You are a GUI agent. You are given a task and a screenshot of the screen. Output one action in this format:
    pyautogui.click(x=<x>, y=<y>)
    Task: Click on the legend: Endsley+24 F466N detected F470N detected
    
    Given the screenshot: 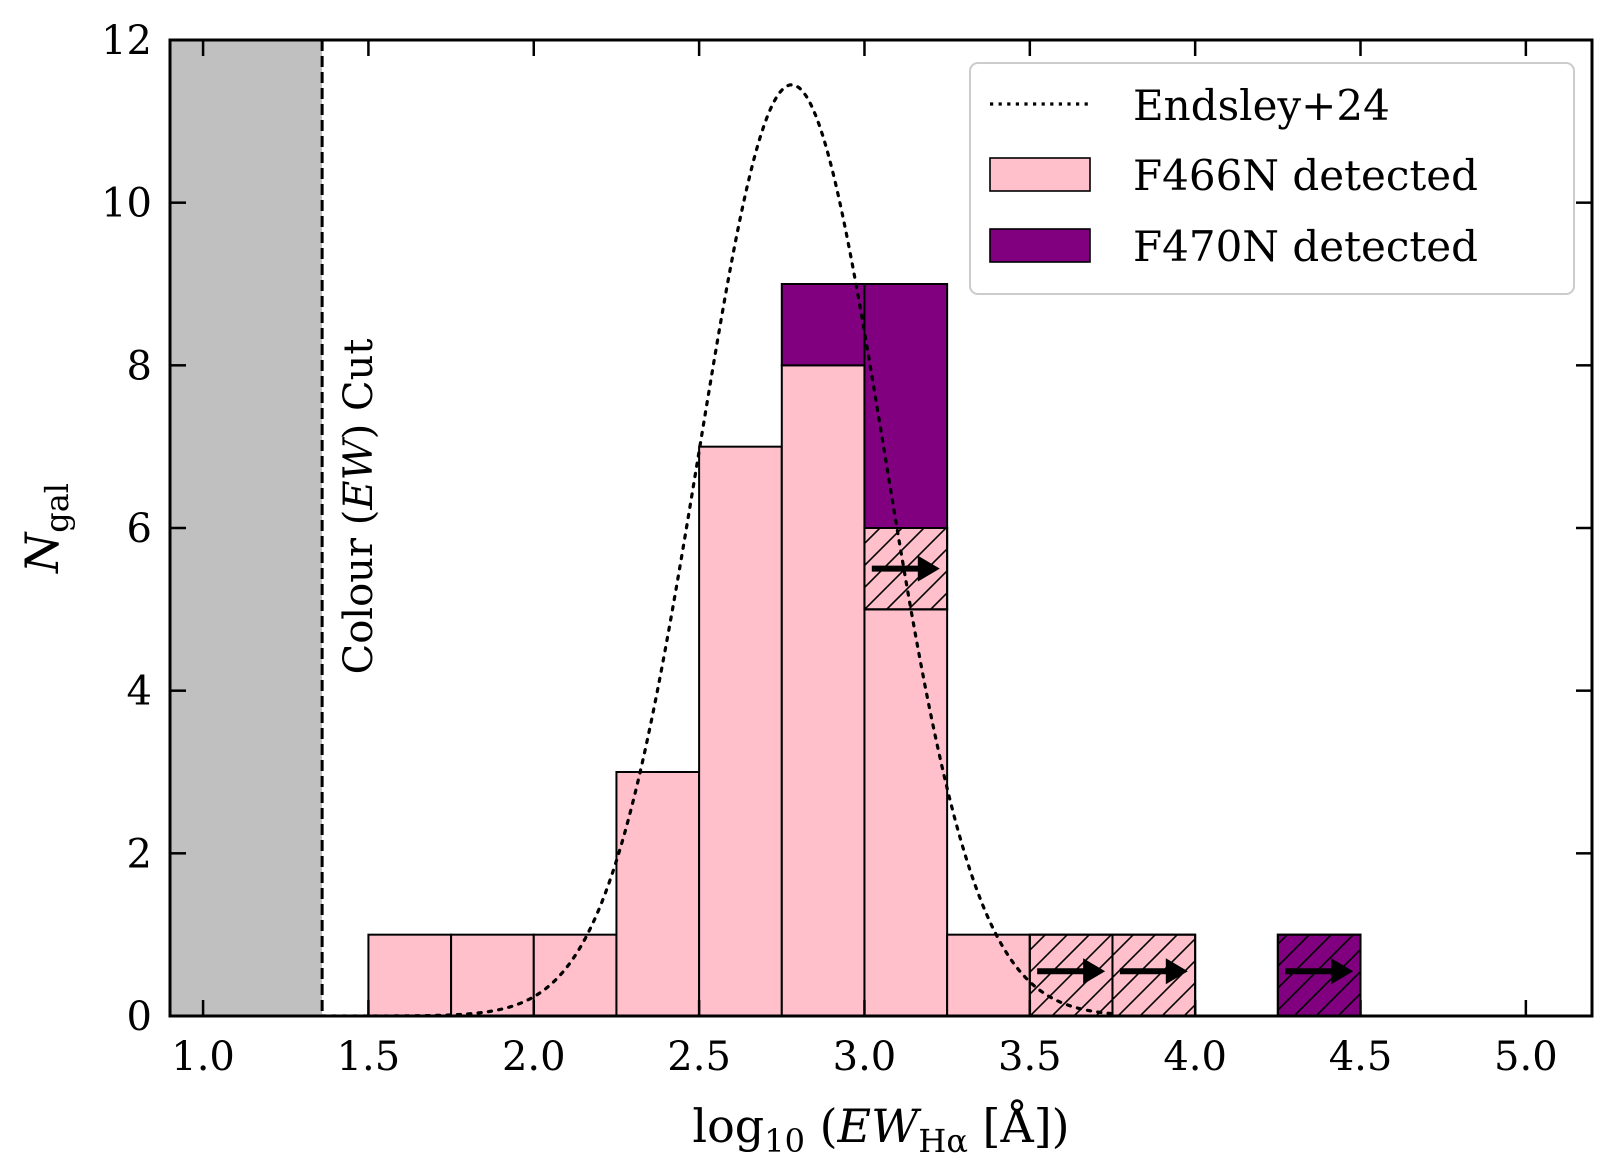 What is the action you would take?
    pyautogui.click(x=1272, y=178)
    